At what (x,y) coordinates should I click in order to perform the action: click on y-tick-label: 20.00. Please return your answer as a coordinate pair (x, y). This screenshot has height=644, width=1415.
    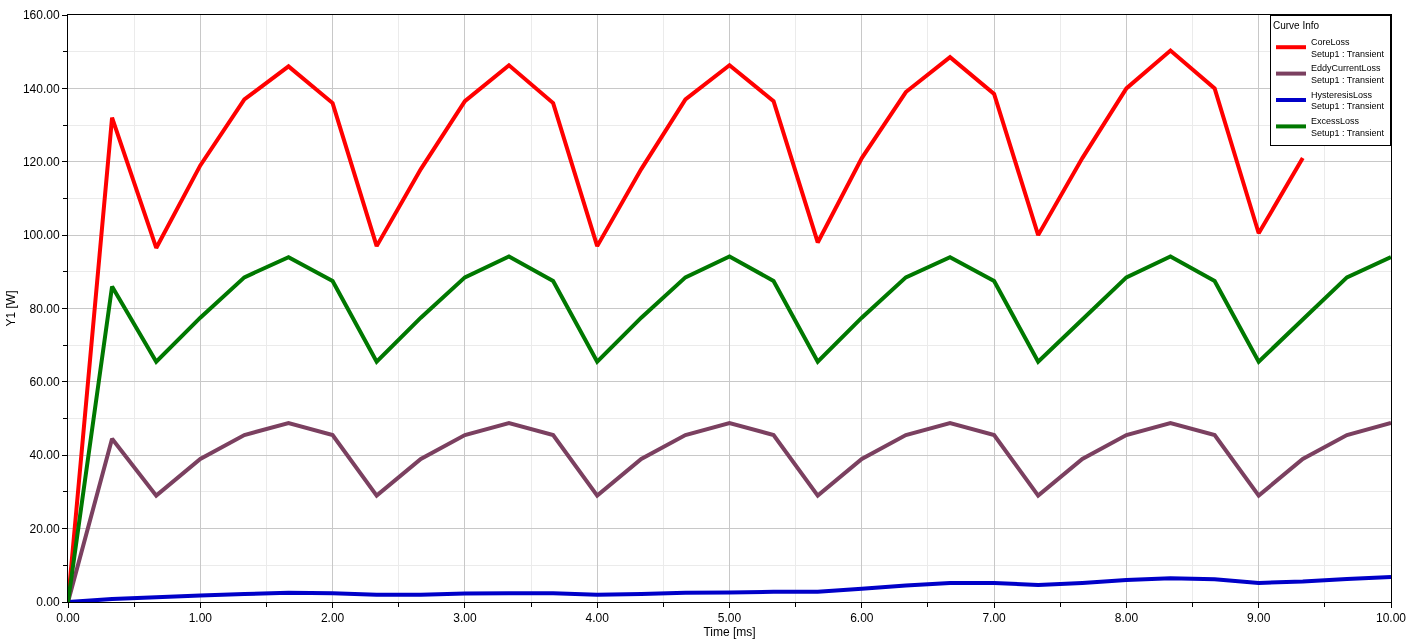
    Looking at the image, I should click on (44, 528).